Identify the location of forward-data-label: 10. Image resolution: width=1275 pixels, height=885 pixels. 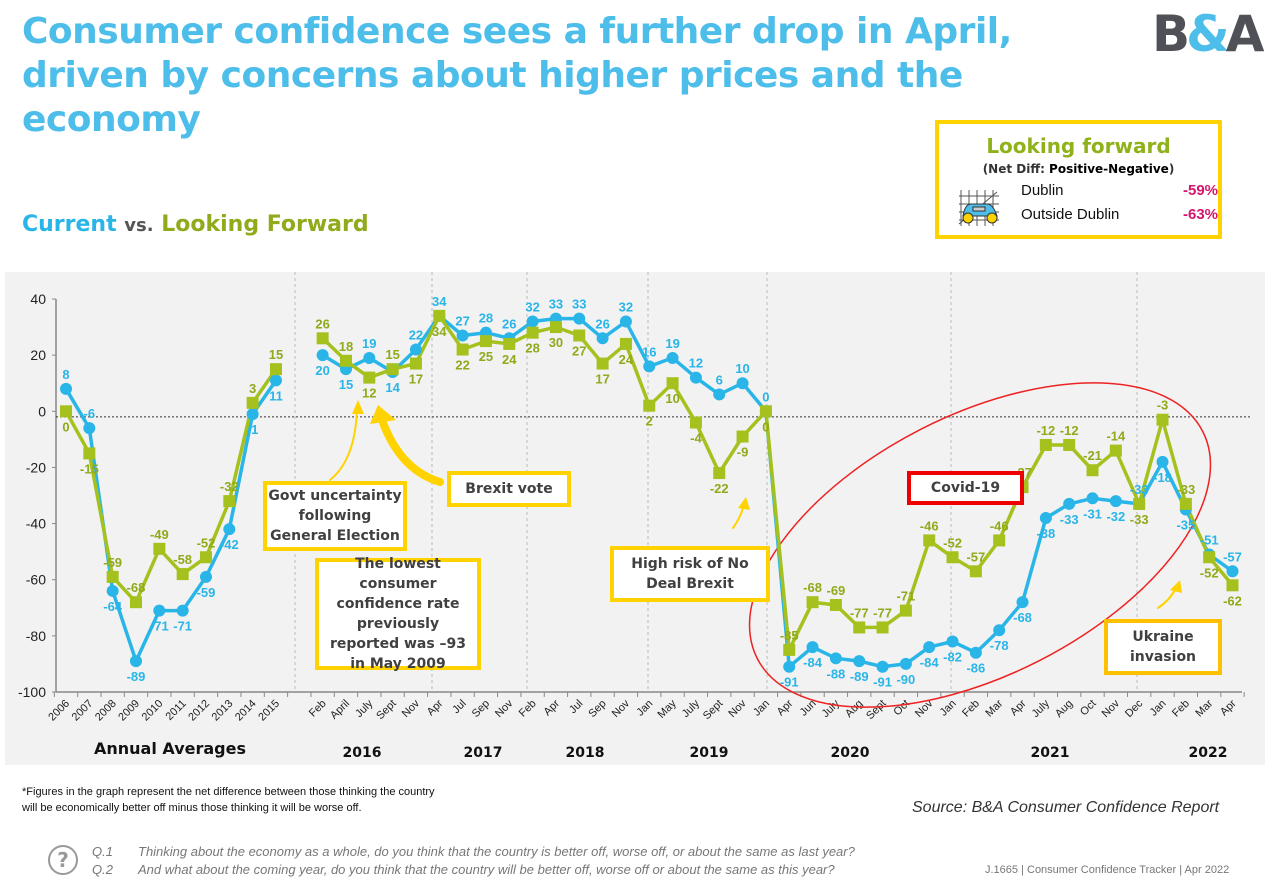
(672, 398).